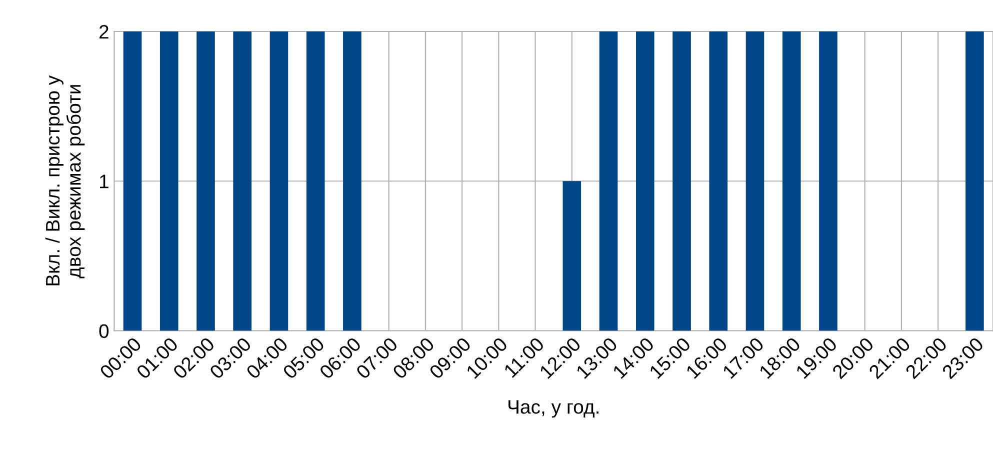 The image size is (993, 450). What do you see at coordinates (65, 180) in the screenshot?
I see `y-axis-title: Вкл. / Викл. пристрою у двох режимах роботи` at bounding box center [65, 180].